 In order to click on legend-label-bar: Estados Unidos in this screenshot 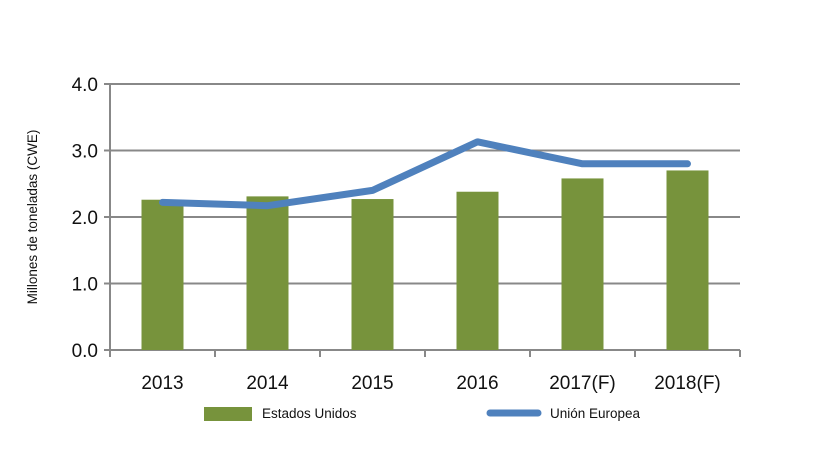, I will do `click(309, 413)`.